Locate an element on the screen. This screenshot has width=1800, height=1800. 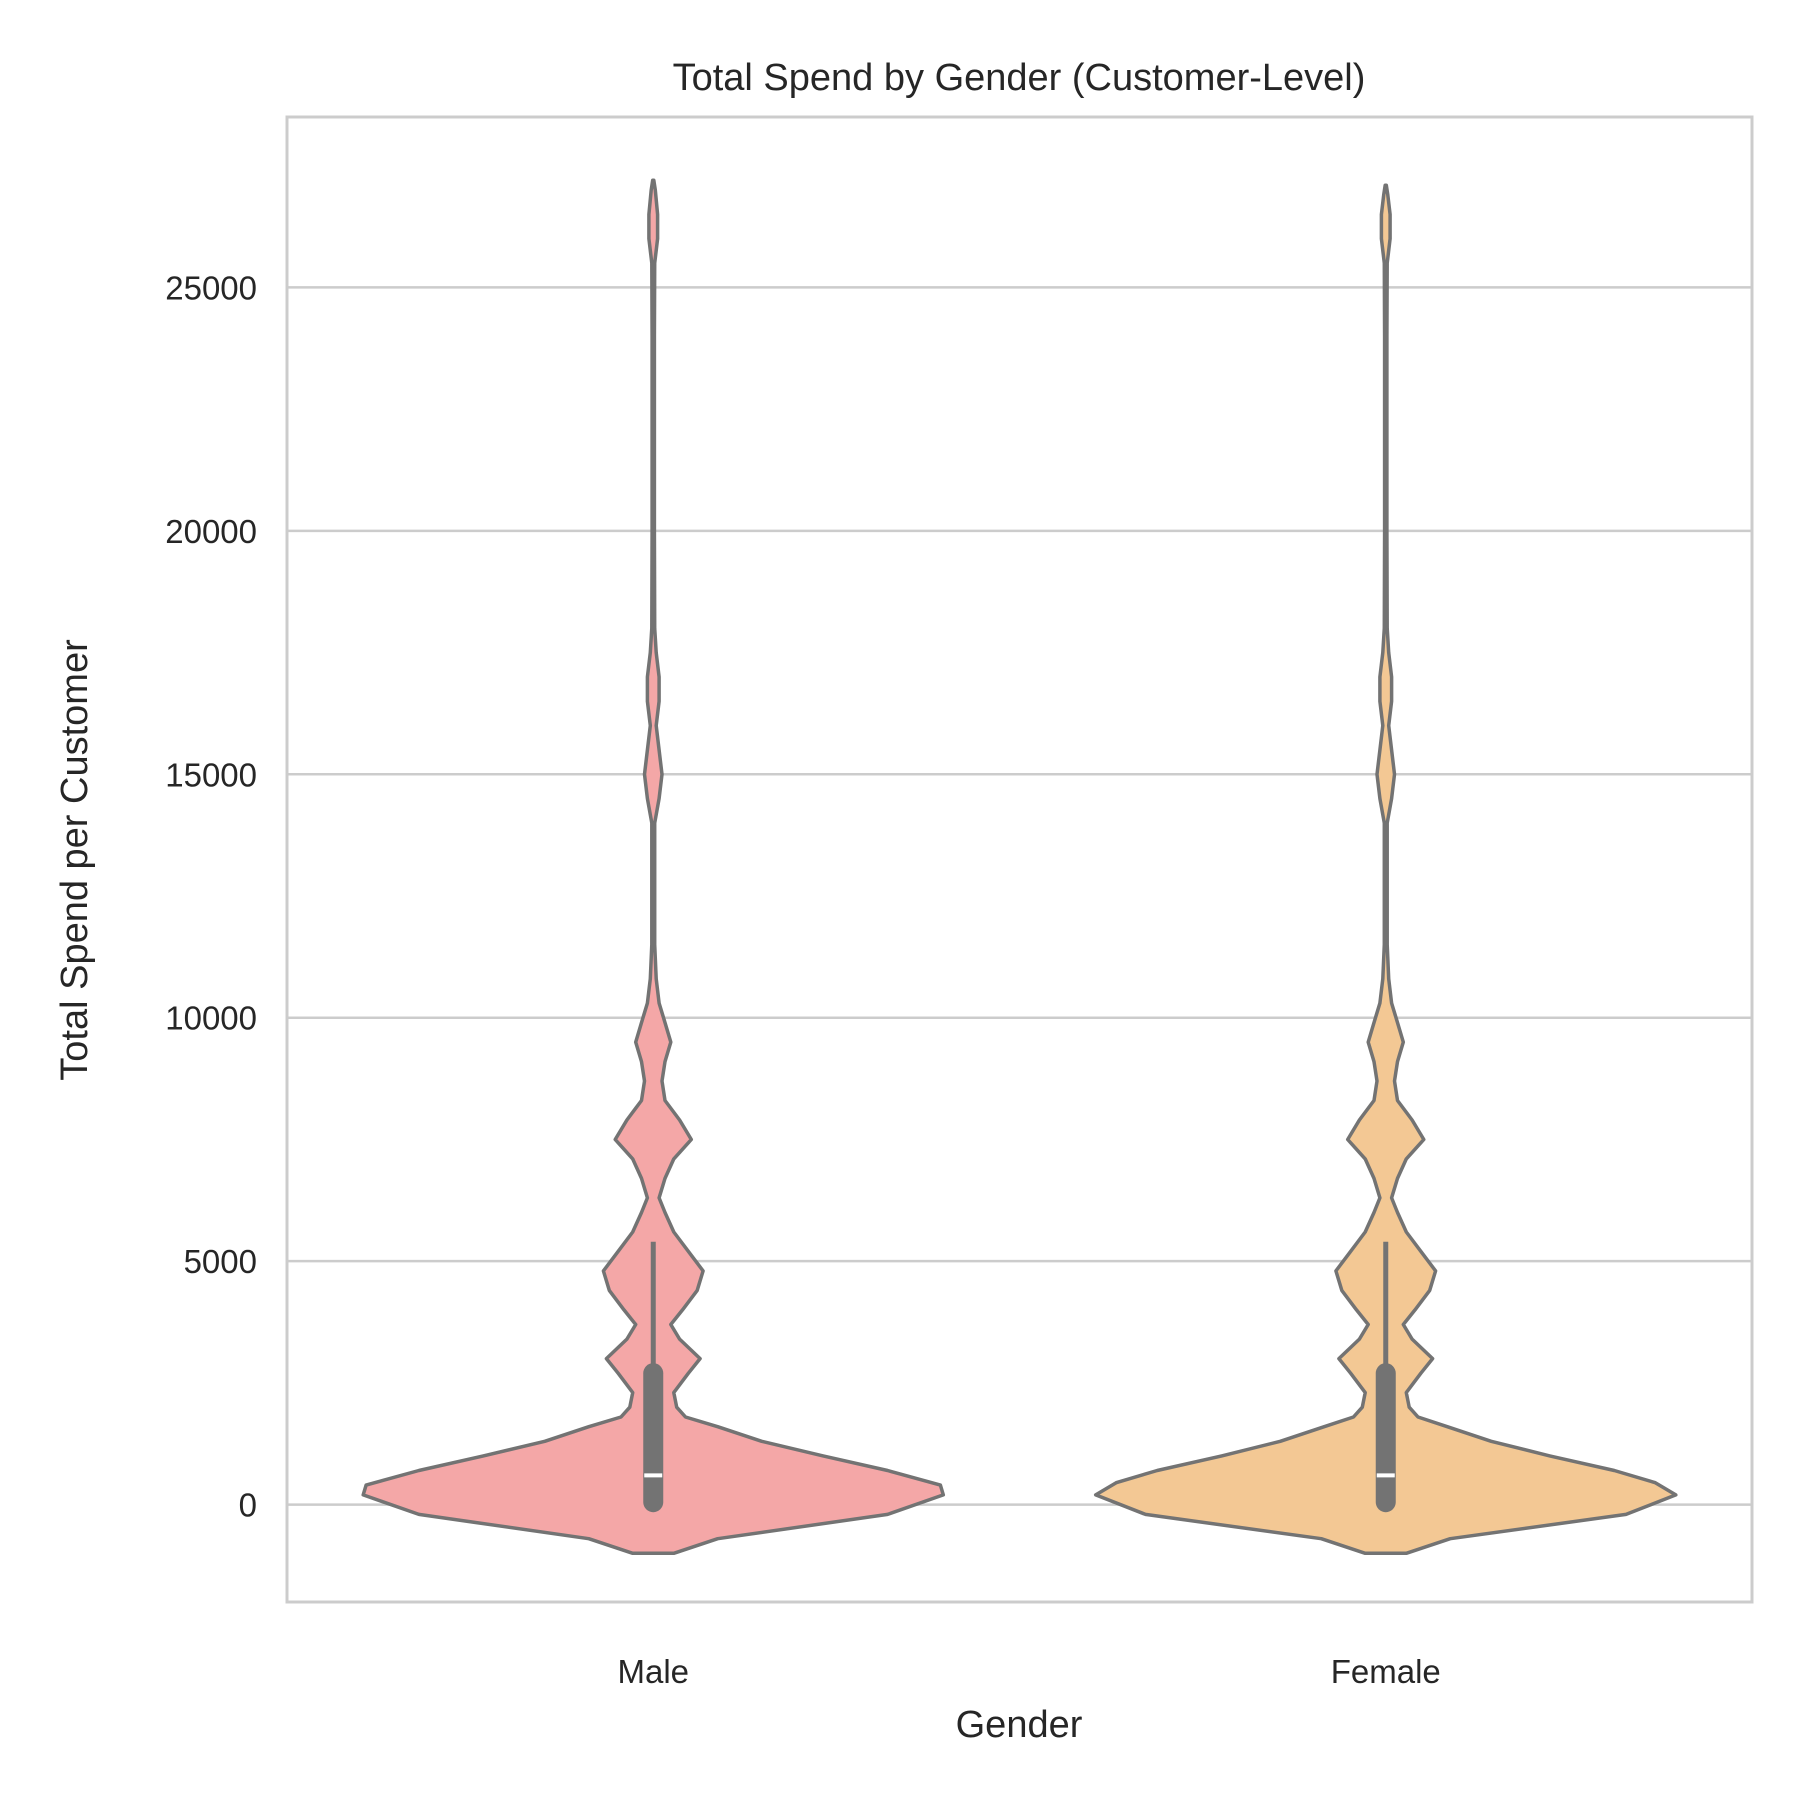
y-axis-label: Total Spend per Customer is located at coordinates (75, 860).